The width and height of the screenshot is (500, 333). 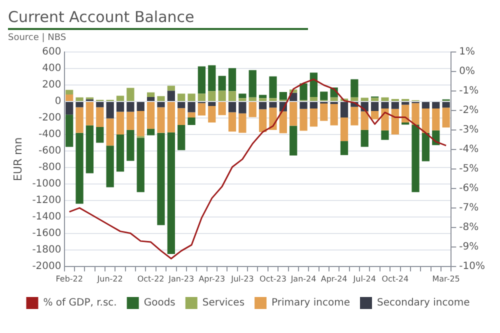 What do you see at coordinates (50, 168) in the screenshot?
I see `y-tick-label: -800` at bounding box center [50, 168].